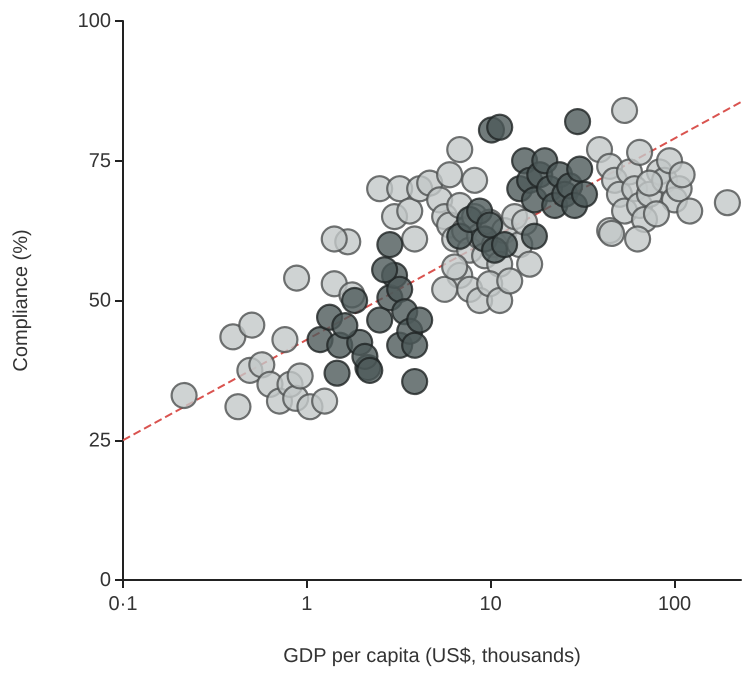 This screenshot has width=742, height=693. What do you see at coordinates (491, 604) in the screenshot?
I see `x-tick-label: 10` at bounding box center [491, 604].